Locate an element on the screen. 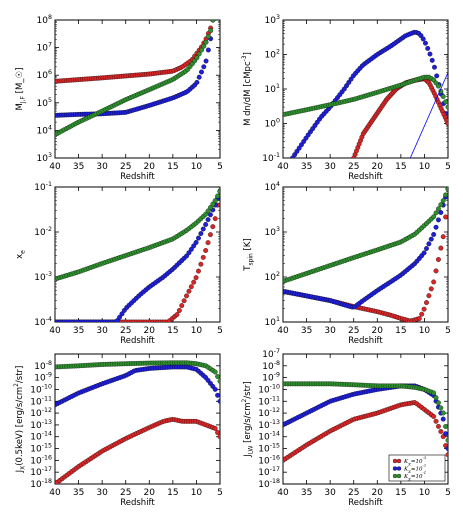 The image size is (463, 518). y-axis-label: Tspin [K] is located at coordinates (249, 254).